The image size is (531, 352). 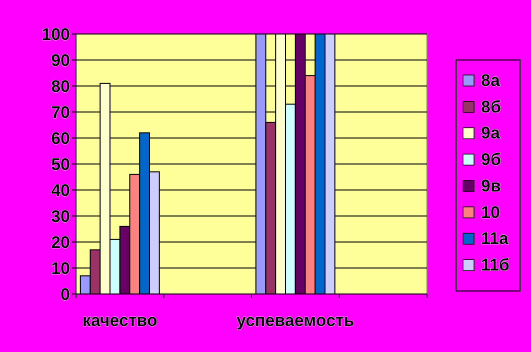 What do you see at coordinates (295, 320) in the screenshot?
I see `x-tick-label: успеваемость` at bounding box center [295, 320].